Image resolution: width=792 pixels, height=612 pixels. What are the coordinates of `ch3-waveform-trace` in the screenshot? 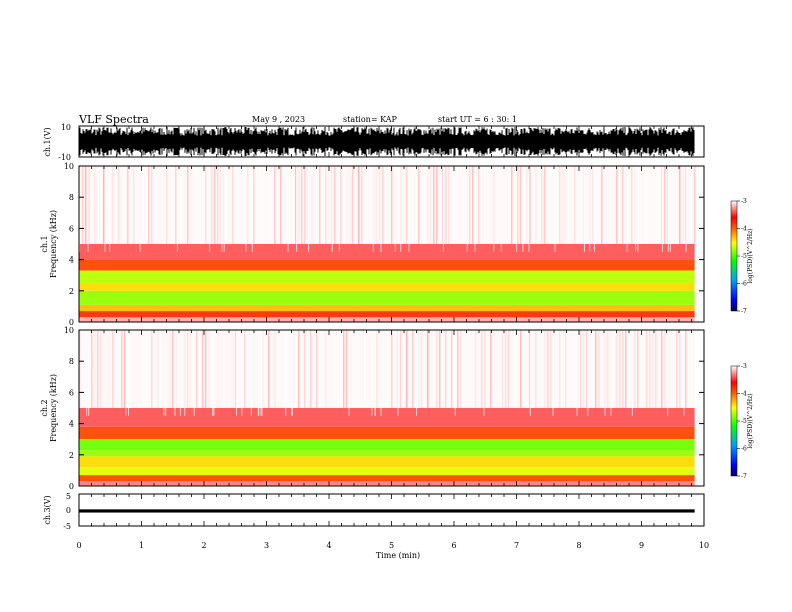 It's located at (387, 511).